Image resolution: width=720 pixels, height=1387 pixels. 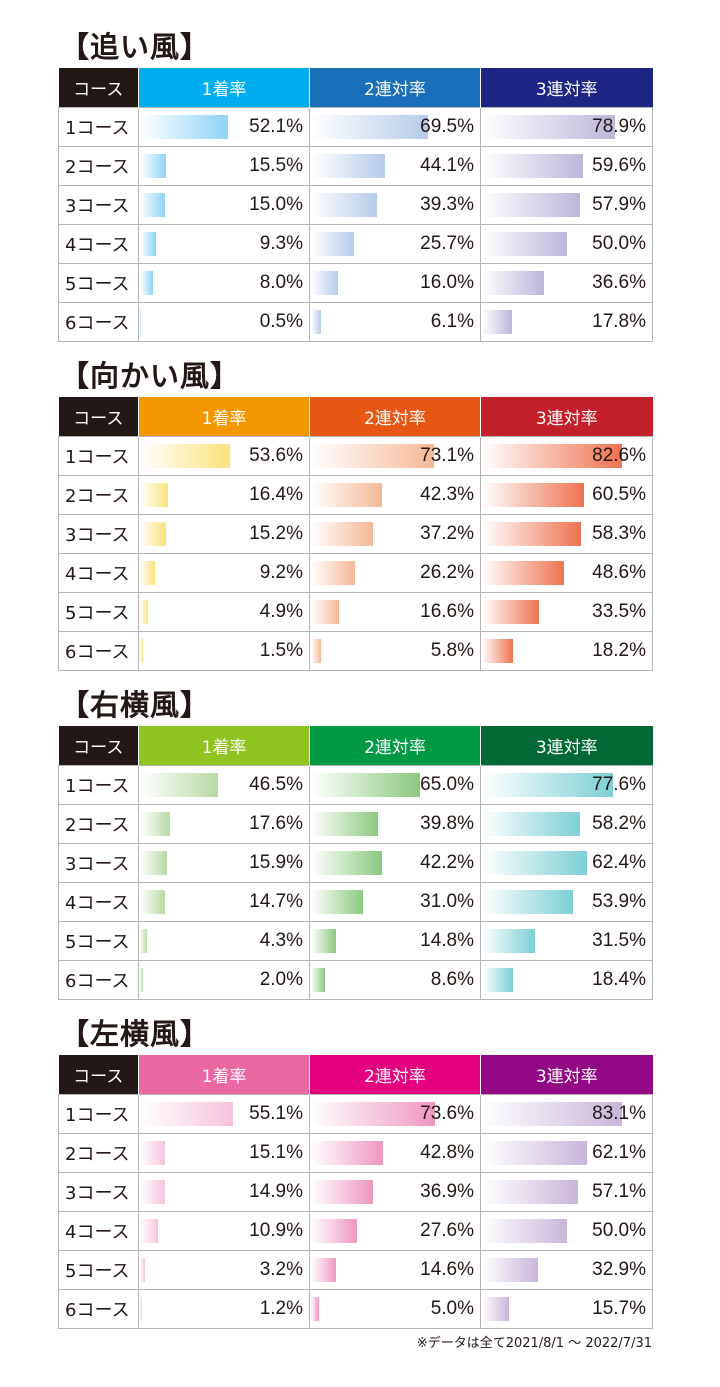 What do you see at coordinates (566, 417) in the screenshot?
I see `header-trio-rate: 3連対率` at bounding box center [566, 417].